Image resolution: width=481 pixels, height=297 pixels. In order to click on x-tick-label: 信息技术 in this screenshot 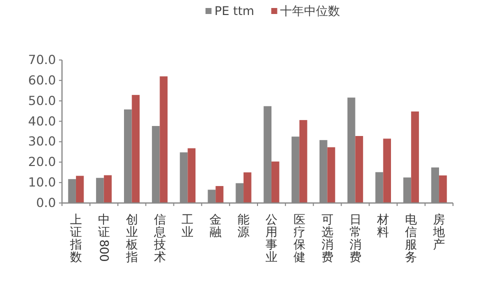, I will do `click(159, 238)`.